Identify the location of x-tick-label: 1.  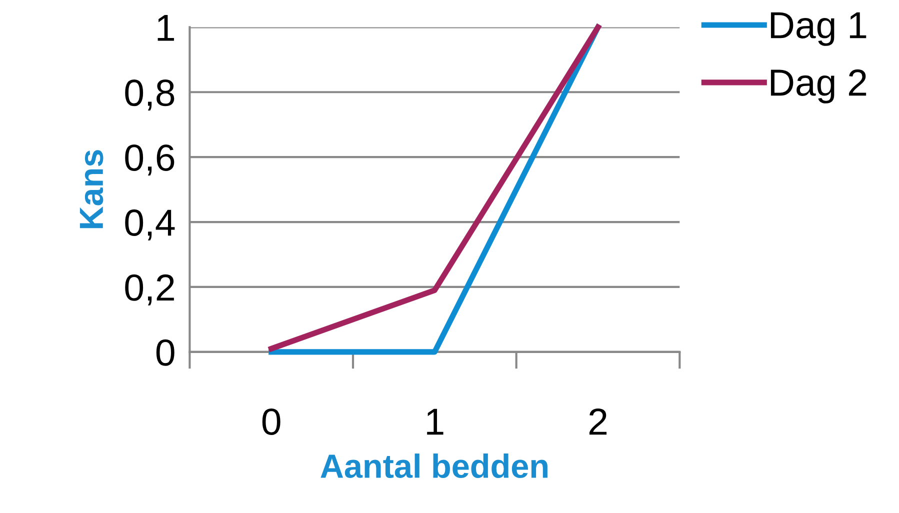
(435, 421).